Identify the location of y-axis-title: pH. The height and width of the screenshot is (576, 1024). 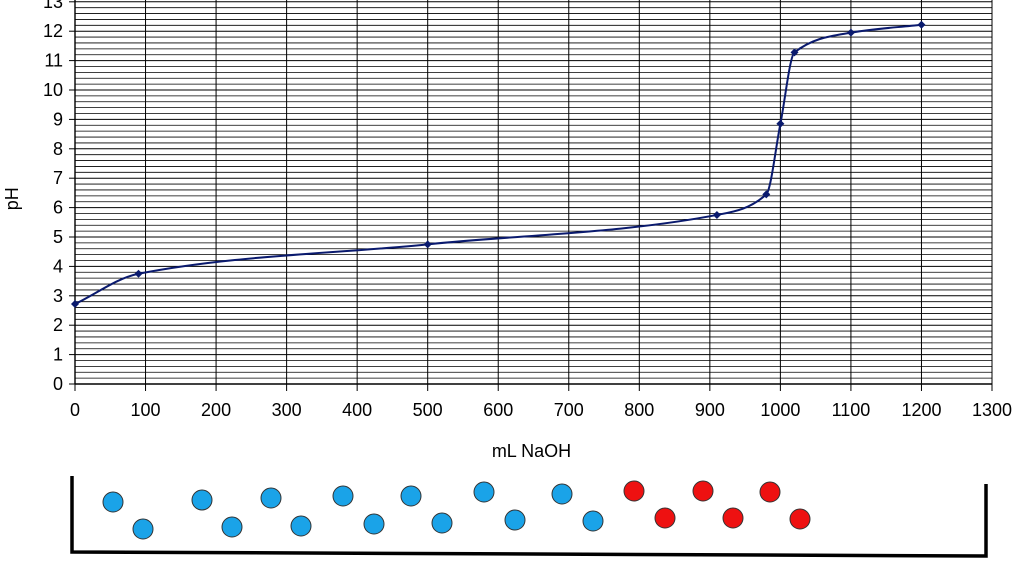
(12, 198).